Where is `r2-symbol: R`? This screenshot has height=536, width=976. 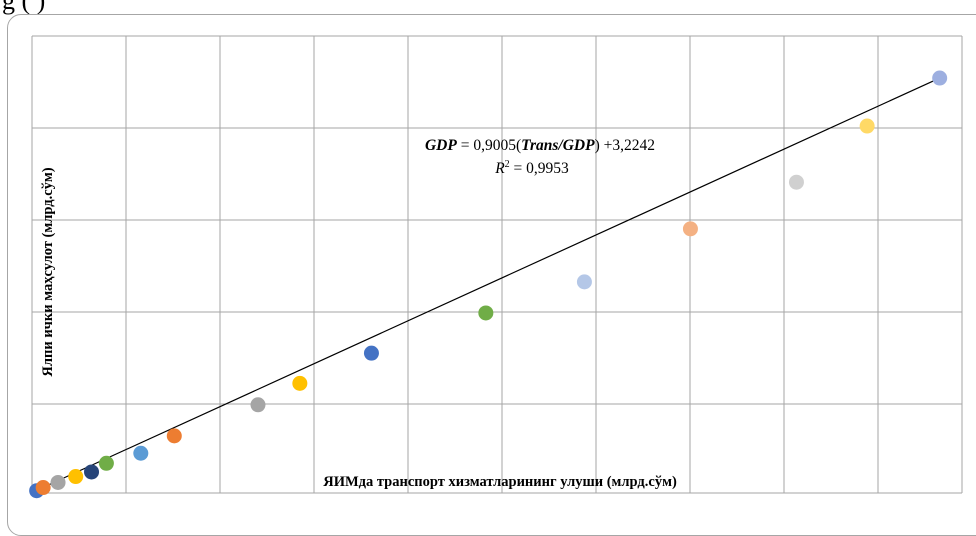 r2-symbol: R is located at coordinates (499, 168).